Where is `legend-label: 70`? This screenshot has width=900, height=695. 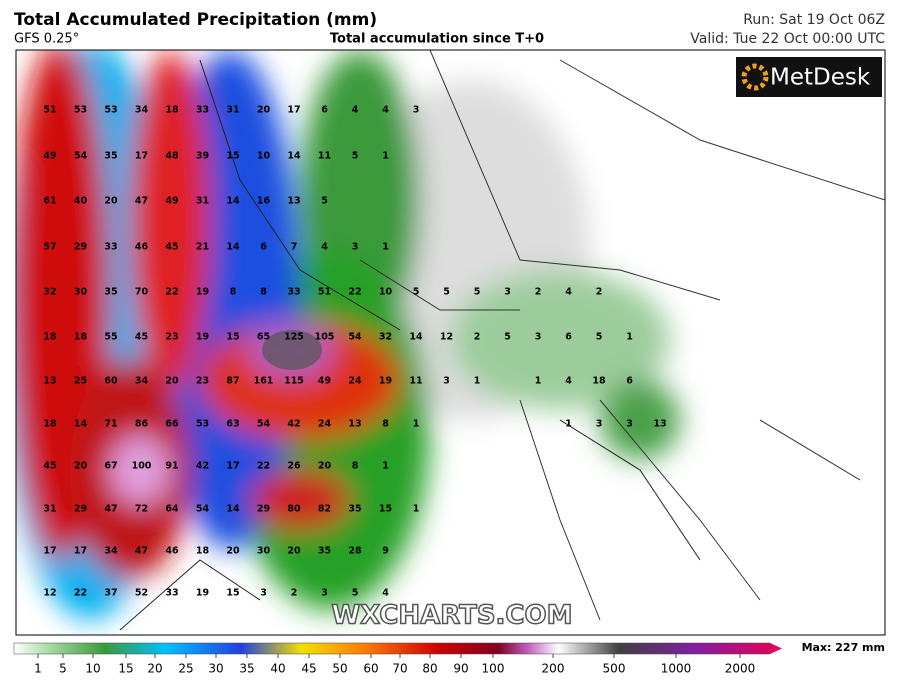 legend-label: 70 is located at coordinates (399, 669).